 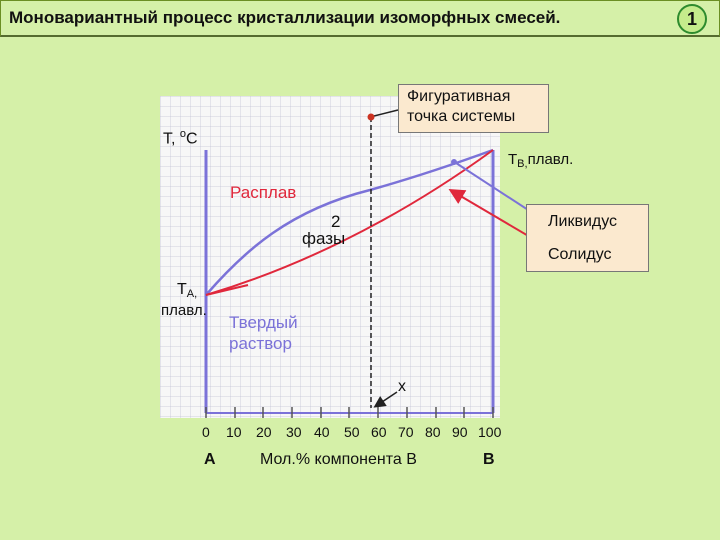 I want to click on liquidus-label: Ликвидус, so click(x=583, y=221).